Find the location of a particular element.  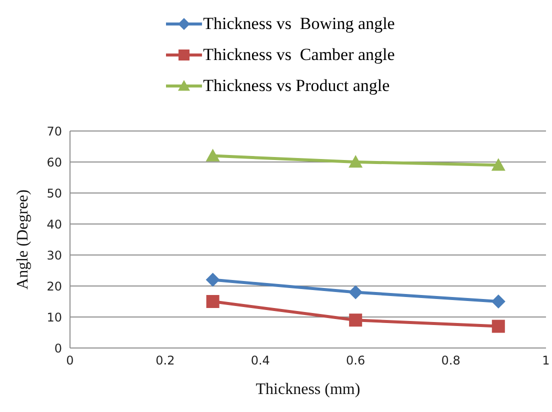

legend-label: Thickness vs Product angle is located at coordinates (296, 86).